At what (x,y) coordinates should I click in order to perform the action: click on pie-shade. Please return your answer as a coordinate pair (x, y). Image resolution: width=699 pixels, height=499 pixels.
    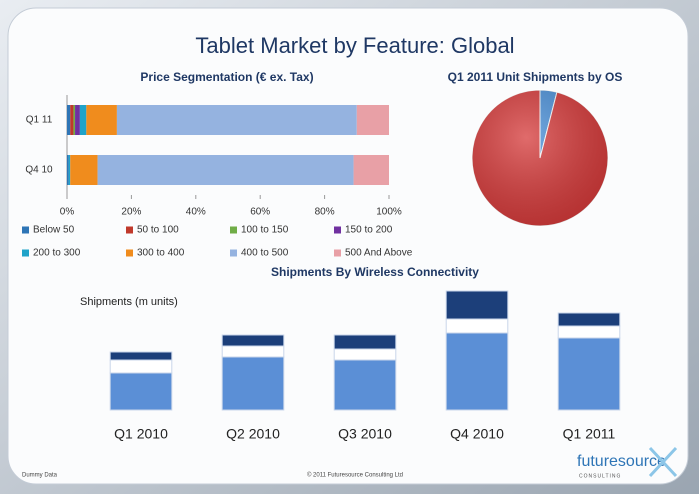
    Looking at the image, I should click on (540, 158).